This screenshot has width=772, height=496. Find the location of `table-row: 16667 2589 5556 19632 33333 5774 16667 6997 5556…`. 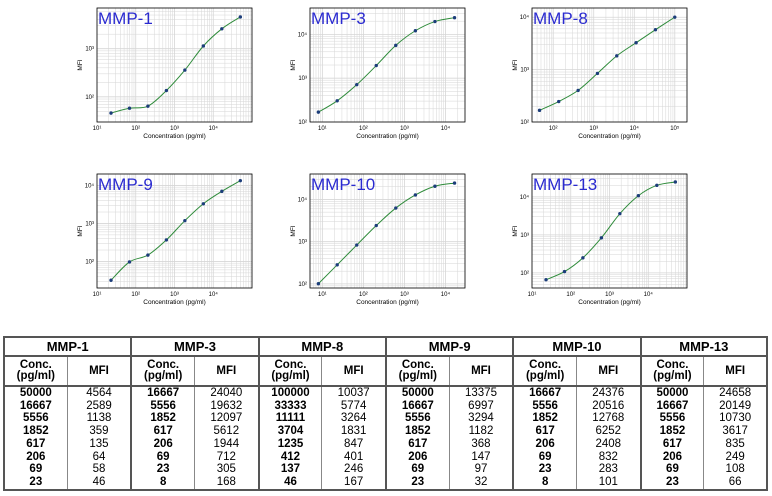

table-row: 16667 2589 5556 19632 33333 5774 16667 6997 5556… is located at coordinates (385, 406).